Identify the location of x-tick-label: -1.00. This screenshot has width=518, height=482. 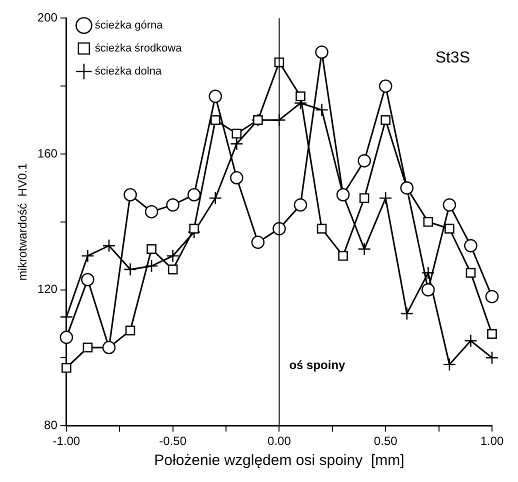
(66, 441).